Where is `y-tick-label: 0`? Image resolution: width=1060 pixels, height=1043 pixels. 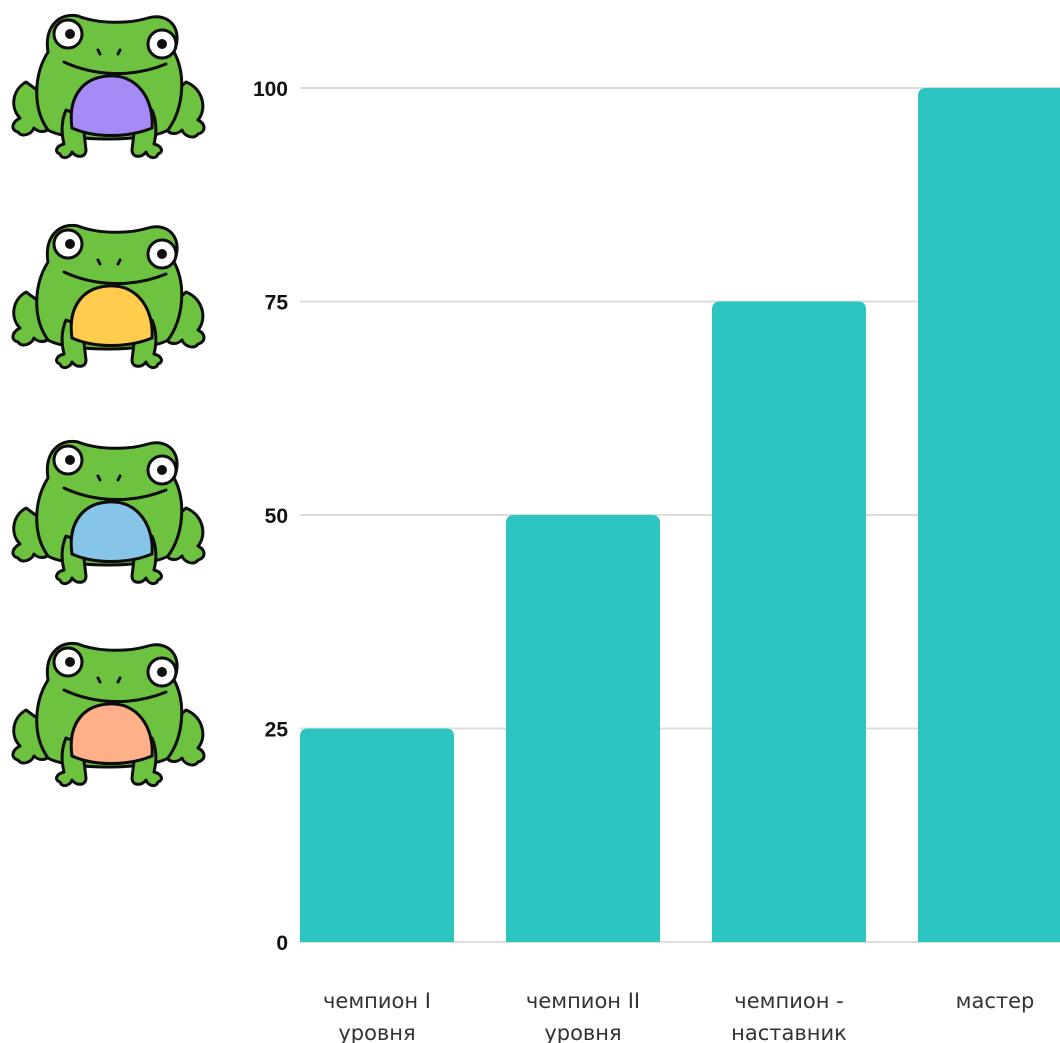
y-tick-label: 0 is located at coordinates (282, 943).